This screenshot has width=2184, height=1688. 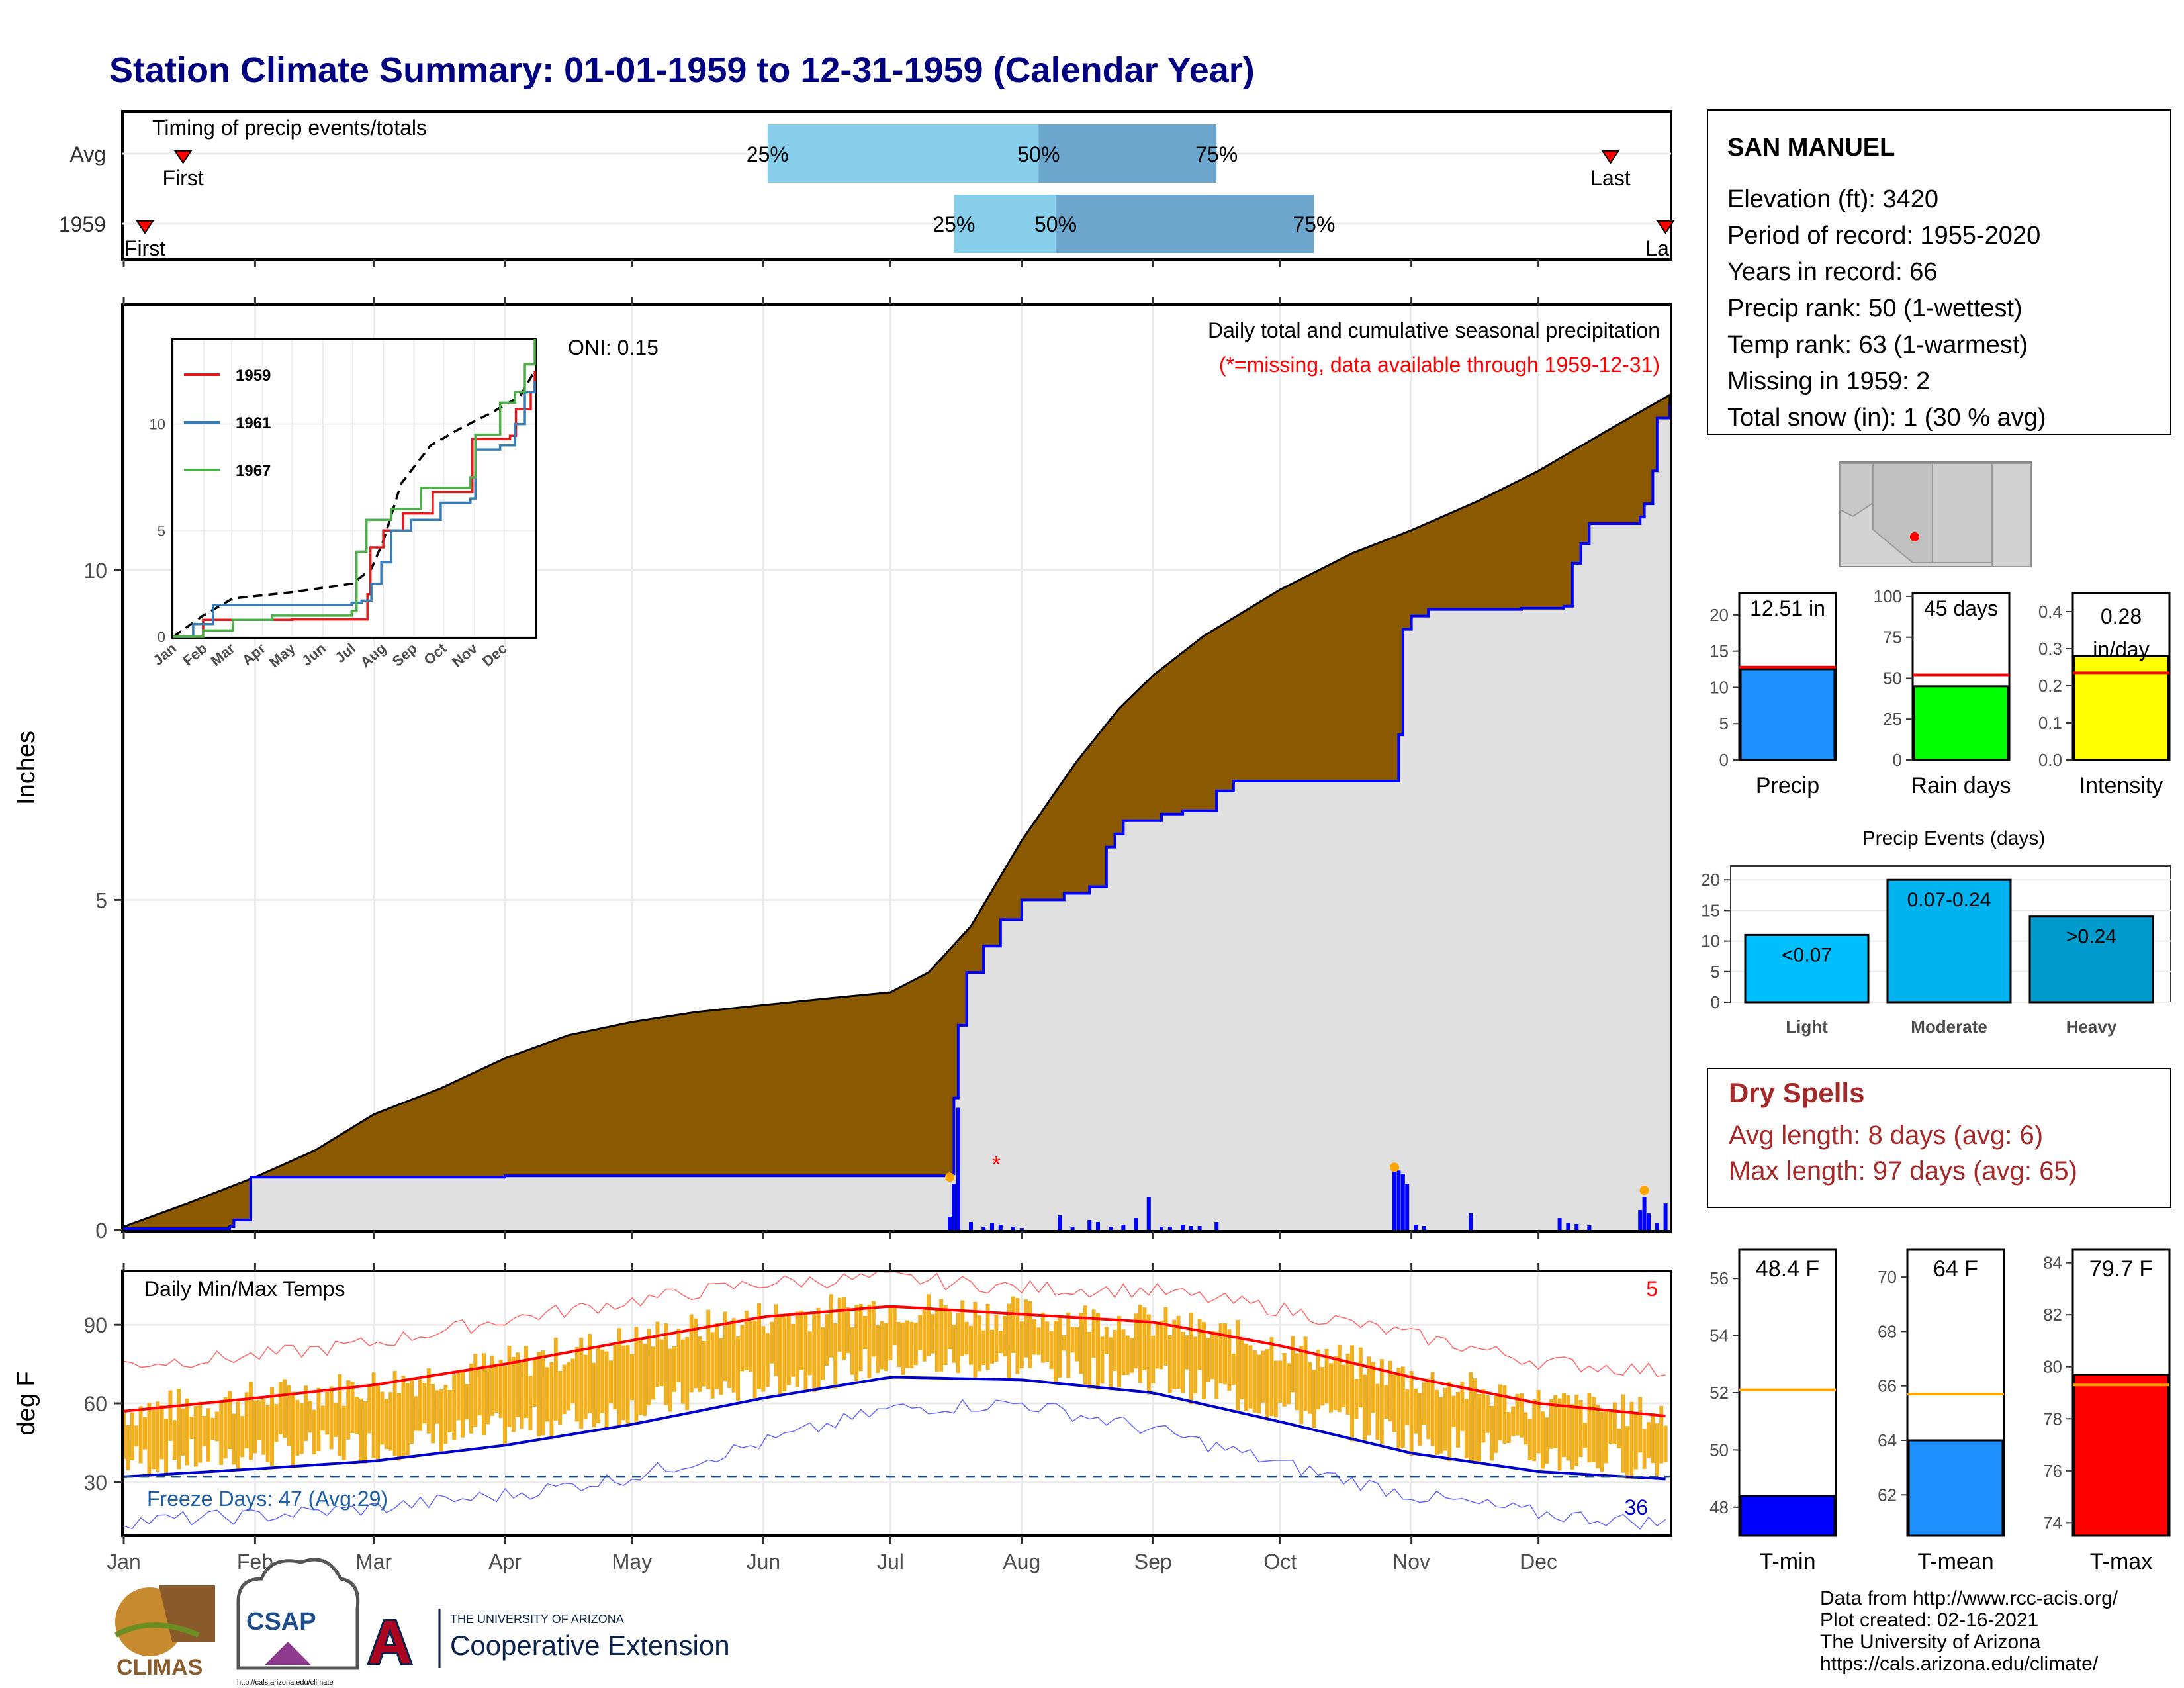 I want to click on inset-legend-label: 1961, so click(x=253, y=423).